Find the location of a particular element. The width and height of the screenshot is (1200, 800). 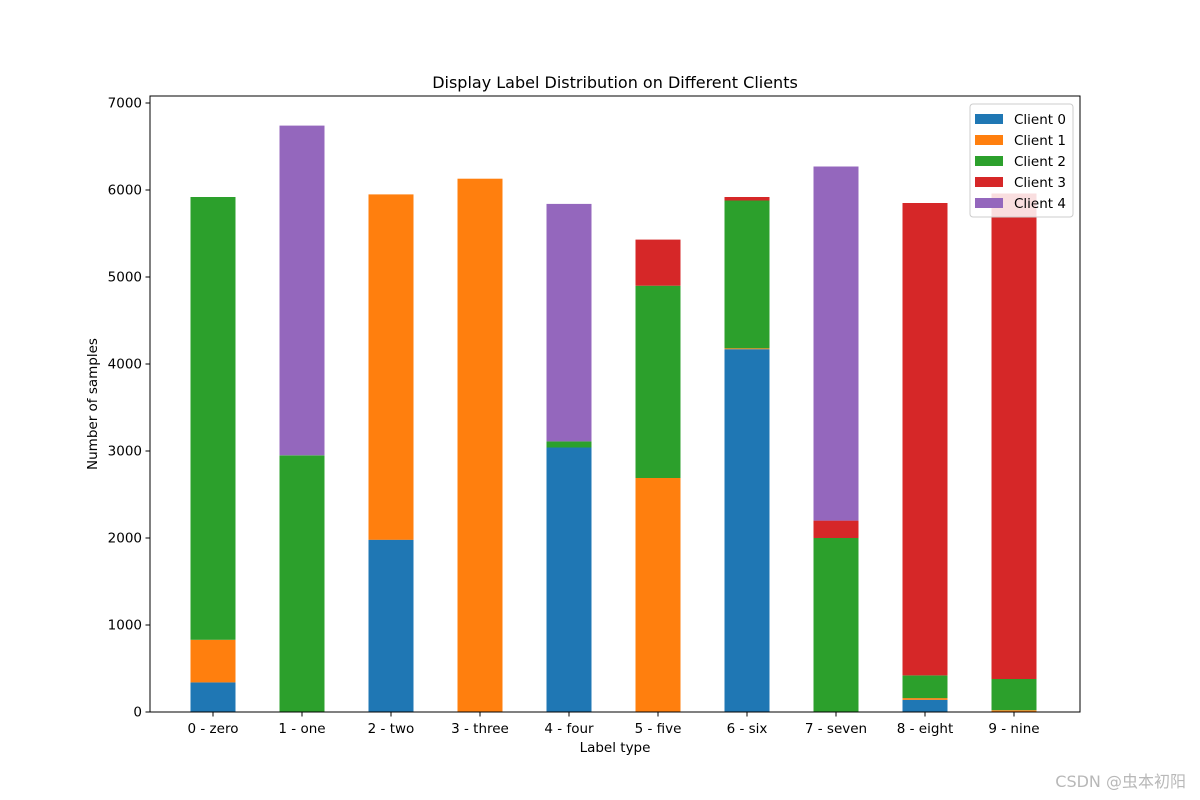

legend-box is located at coordinates (1021, 160).